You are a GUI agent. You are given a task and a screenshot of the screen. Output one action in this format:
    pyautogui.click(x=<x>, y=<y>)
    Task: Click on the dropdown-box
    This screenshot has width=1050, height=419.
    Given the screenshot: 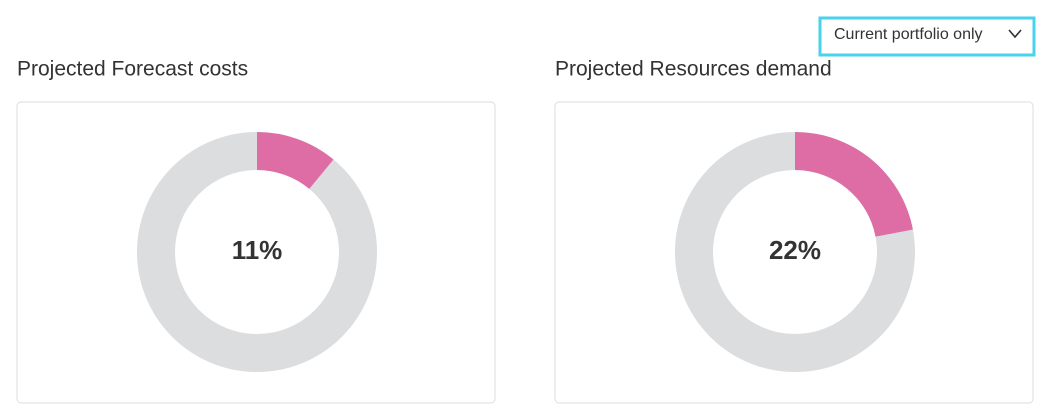 What is the action you would take?
    pyautogui.click(x=927, y=36)
    